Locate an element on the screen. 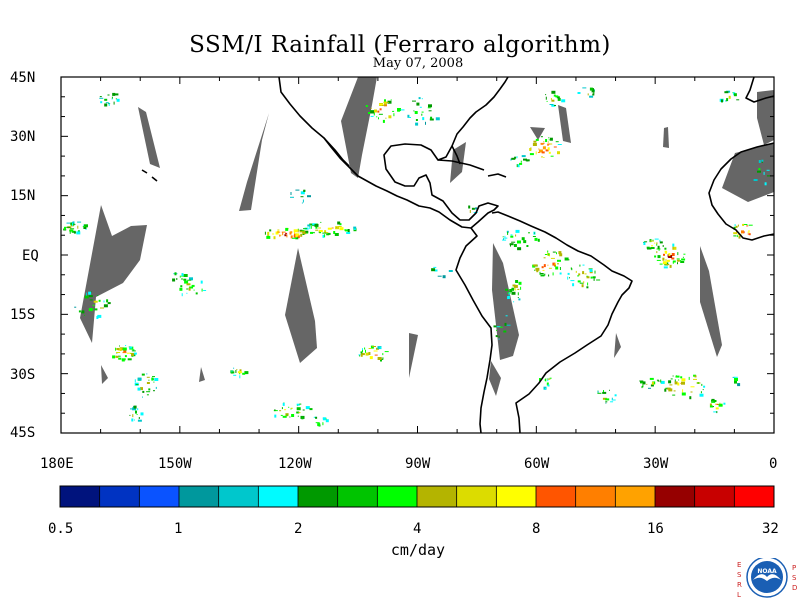 The width and height of the screenshot is (800, 600). logo-letter: D is located at coordinates (794, 588).